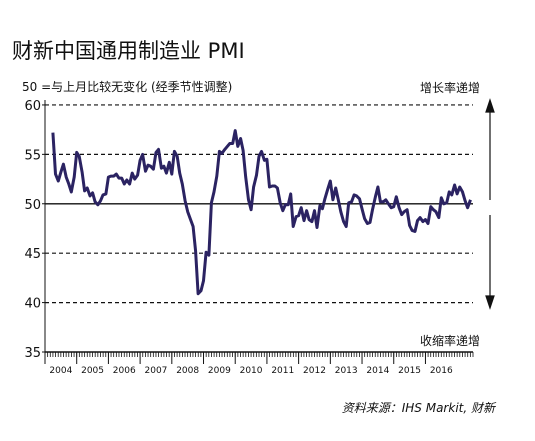  What do you see at coordinates (32, 304) in the screenshot?
I see `y-tick-label: 40` at bounding box center [32, 304].